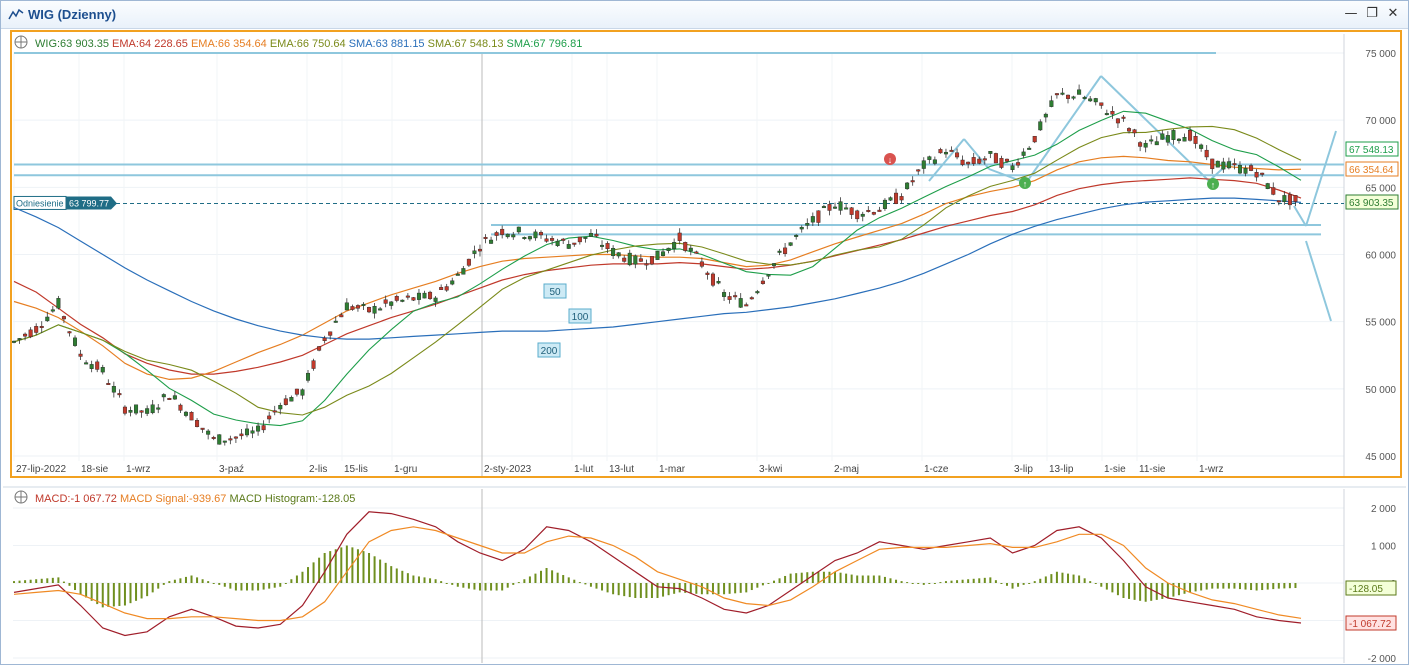 This screenshot has height=665, width=1409. What do you see at coordinates (1372, 13) in the screenshot?
I see `restore-button: ❐` at bounding box center [1372, 13].